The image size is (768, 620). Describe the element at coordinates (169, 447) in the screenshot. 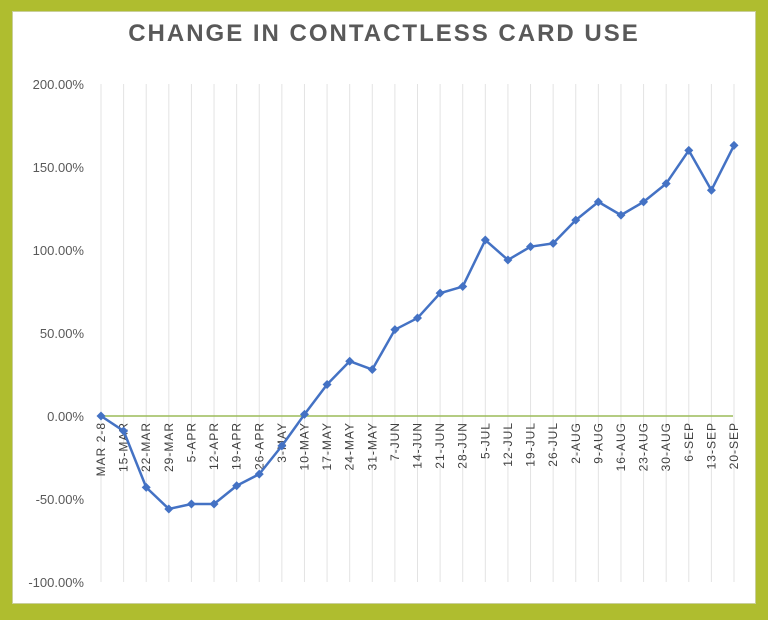

I see `x-tick-label: 29-MAR` at that location.